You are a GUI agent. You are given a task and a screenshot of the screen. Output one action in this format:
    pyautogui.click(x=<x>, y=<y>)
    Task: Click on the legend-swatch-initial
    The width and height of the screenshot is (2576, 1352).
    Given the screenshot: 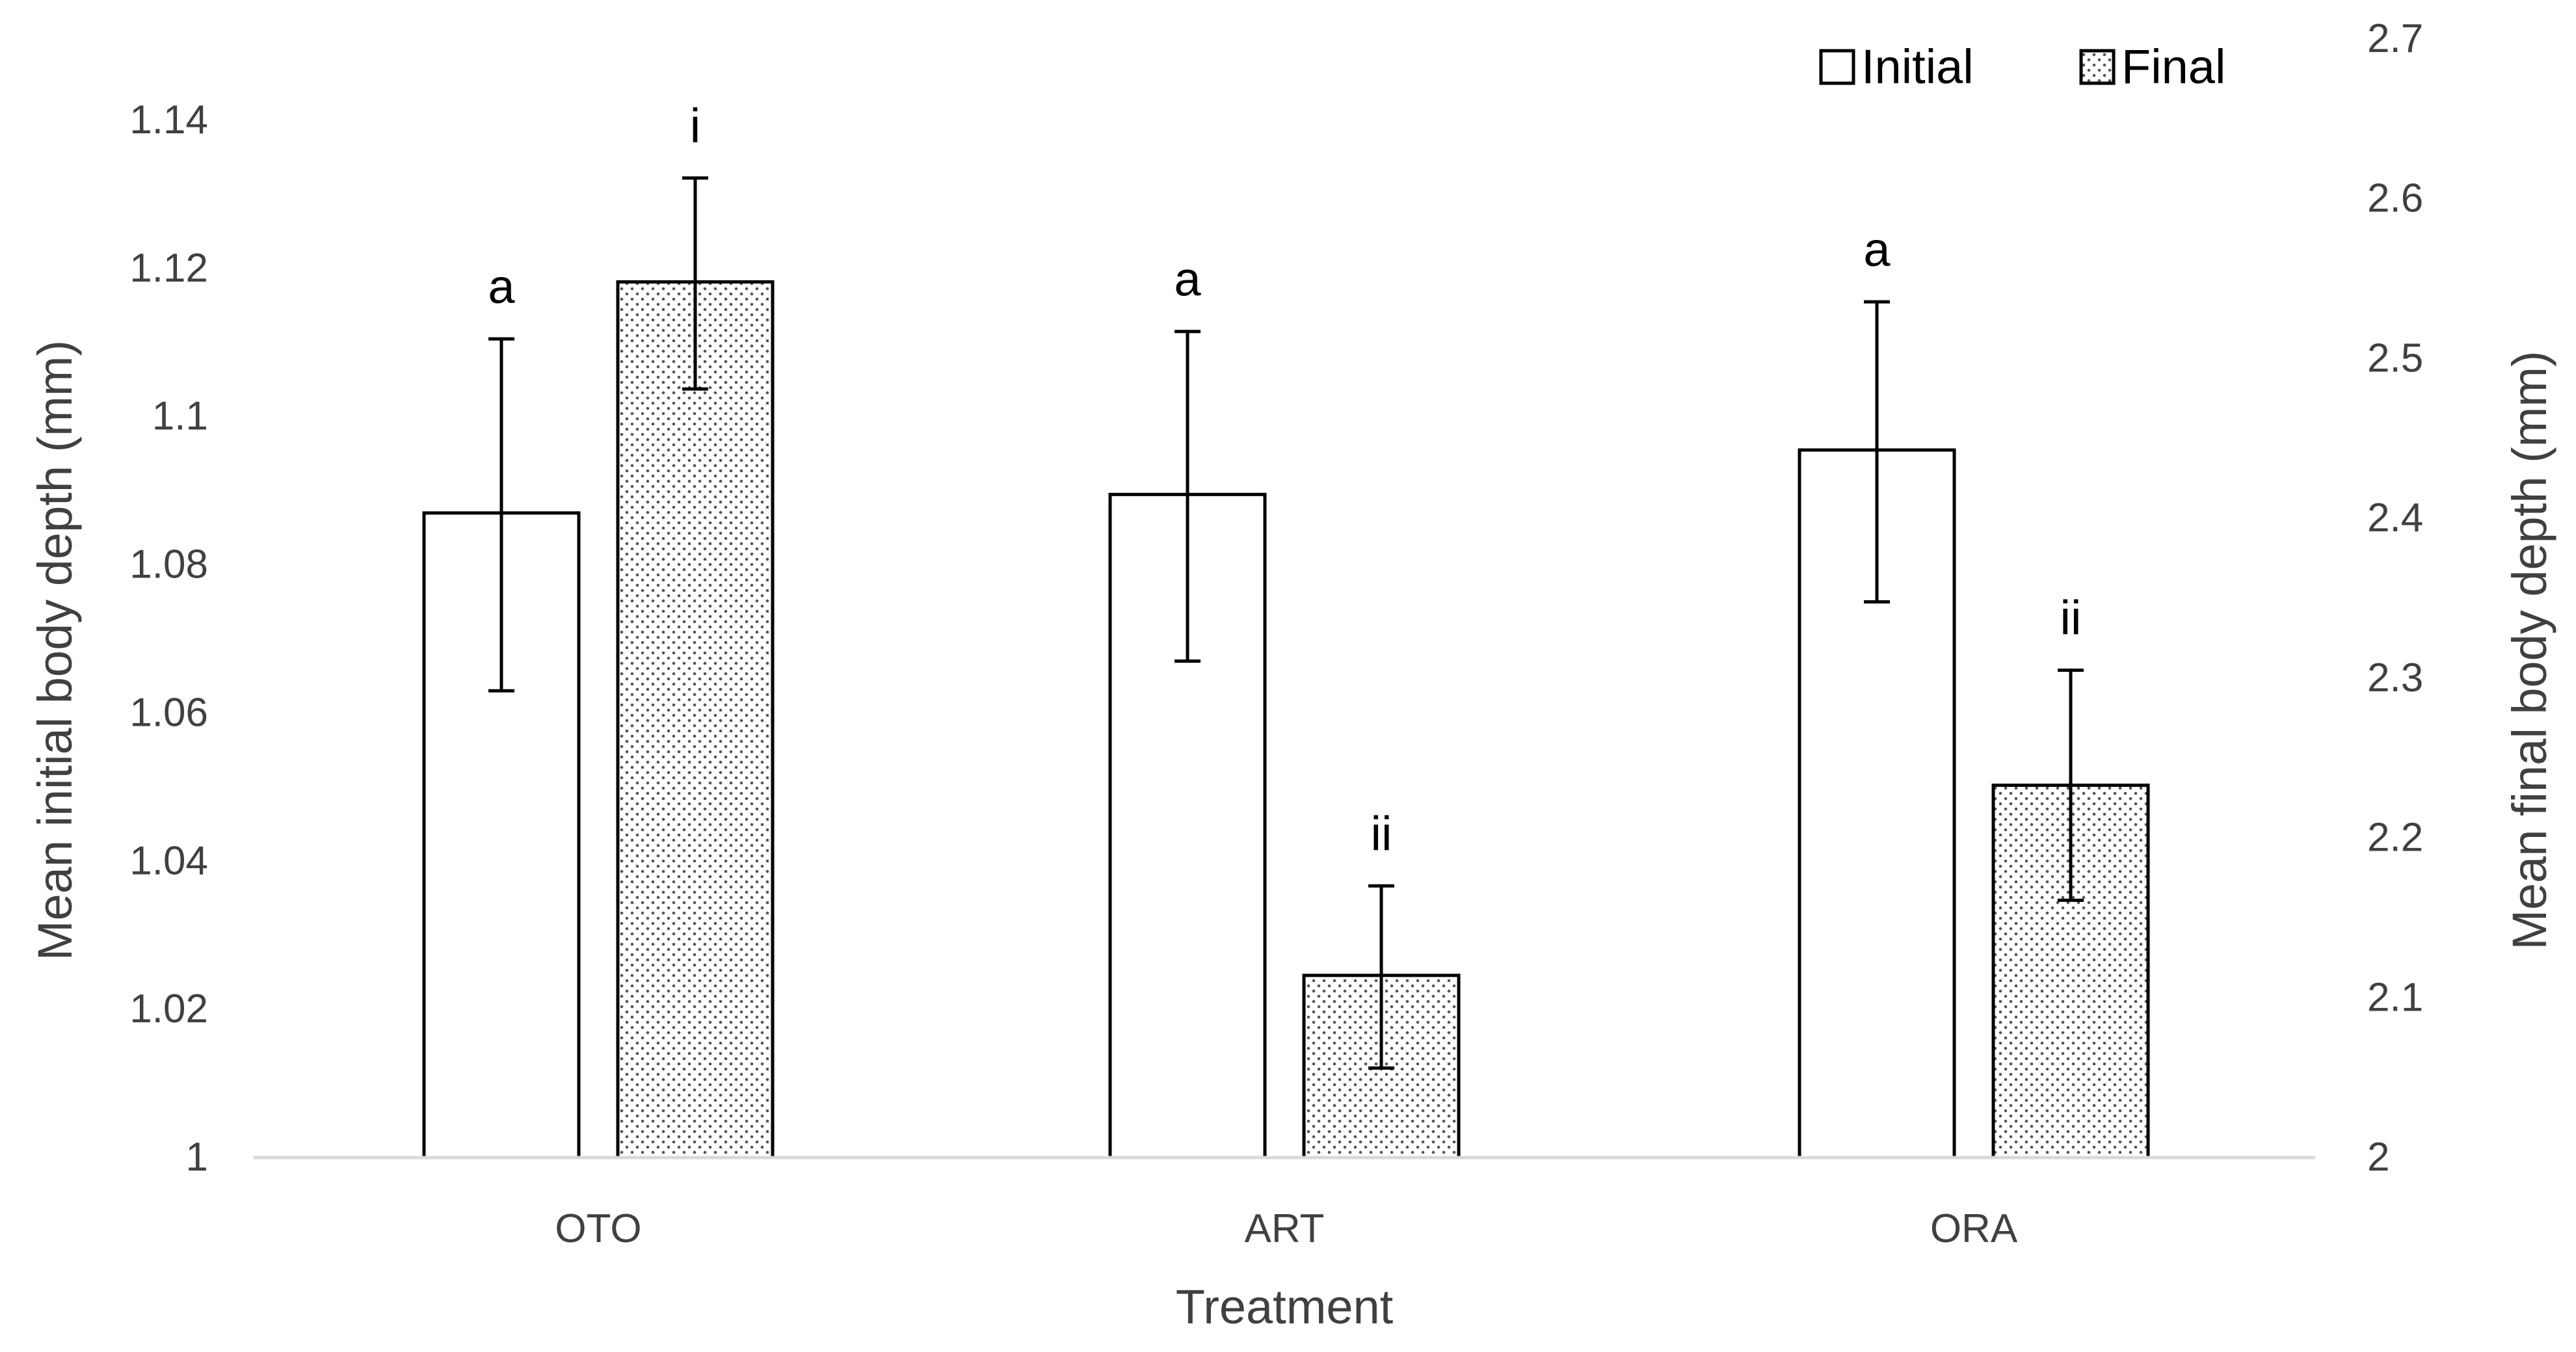 What is the action you would take?
    pyautogui.click(x=1837, y=67)
    